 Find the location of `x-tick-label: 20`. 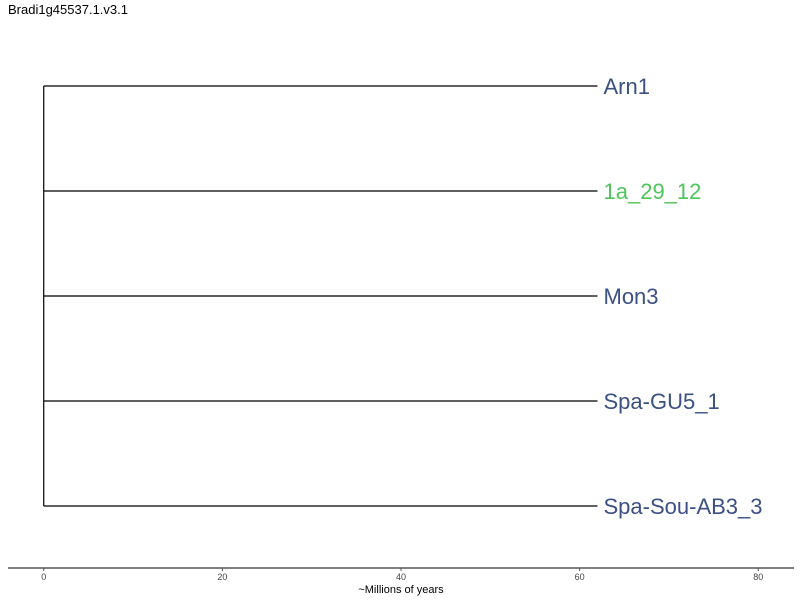

x-tick-label: 20 is located at coordinates (222, 577).